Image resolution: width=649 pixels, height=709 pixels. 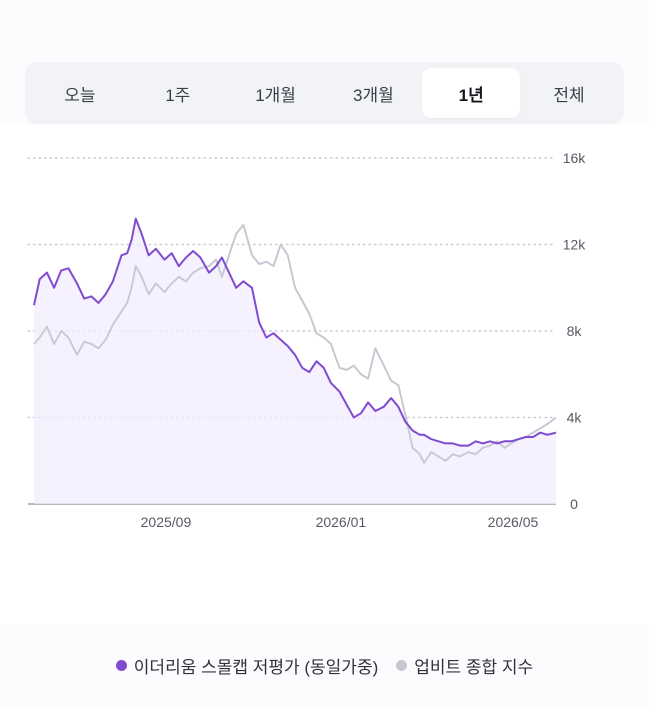 What do you see at coordinates (324, 93) in the screenshot?
I see `period-tabs: 오늘 1주 1개월 3개월 1년 전체` at bounding box center [324, 93].